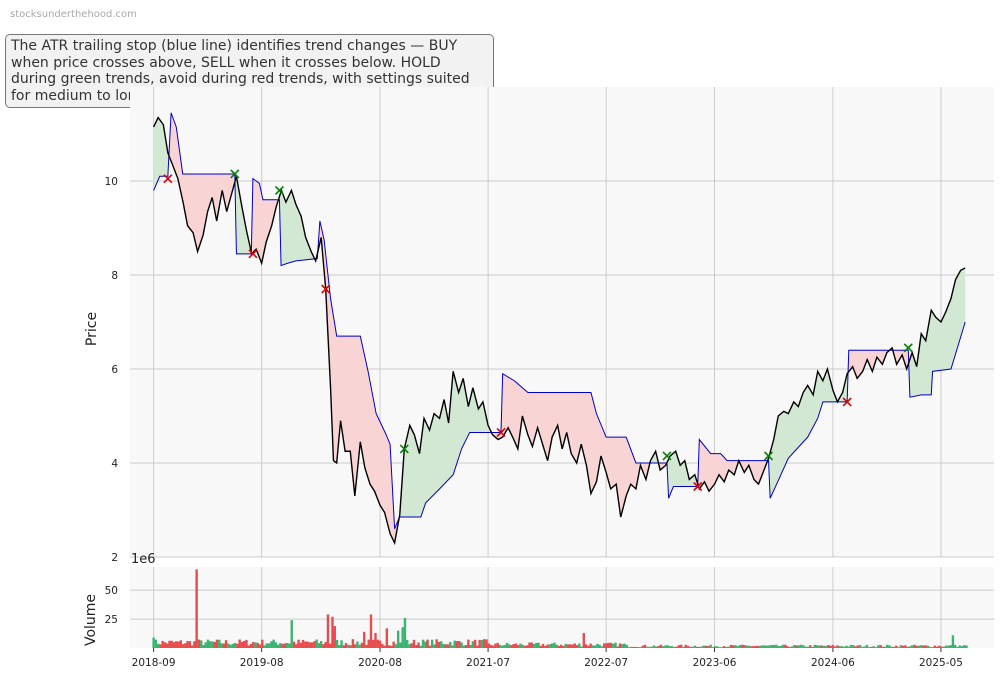 The image size is (1004, 678). I want to click on x-tick-label: 2025-05, so click(941, 663).